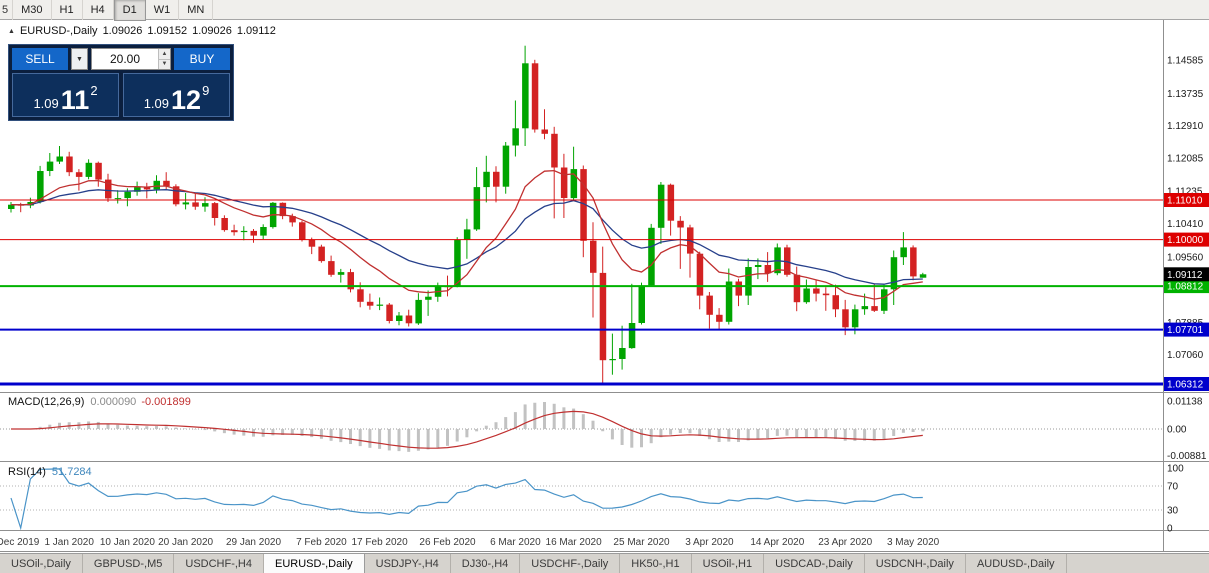 The height and width of the screenshot is (573, 1209). I want to click on svg-text: 1.12085, so click(1185, 158).